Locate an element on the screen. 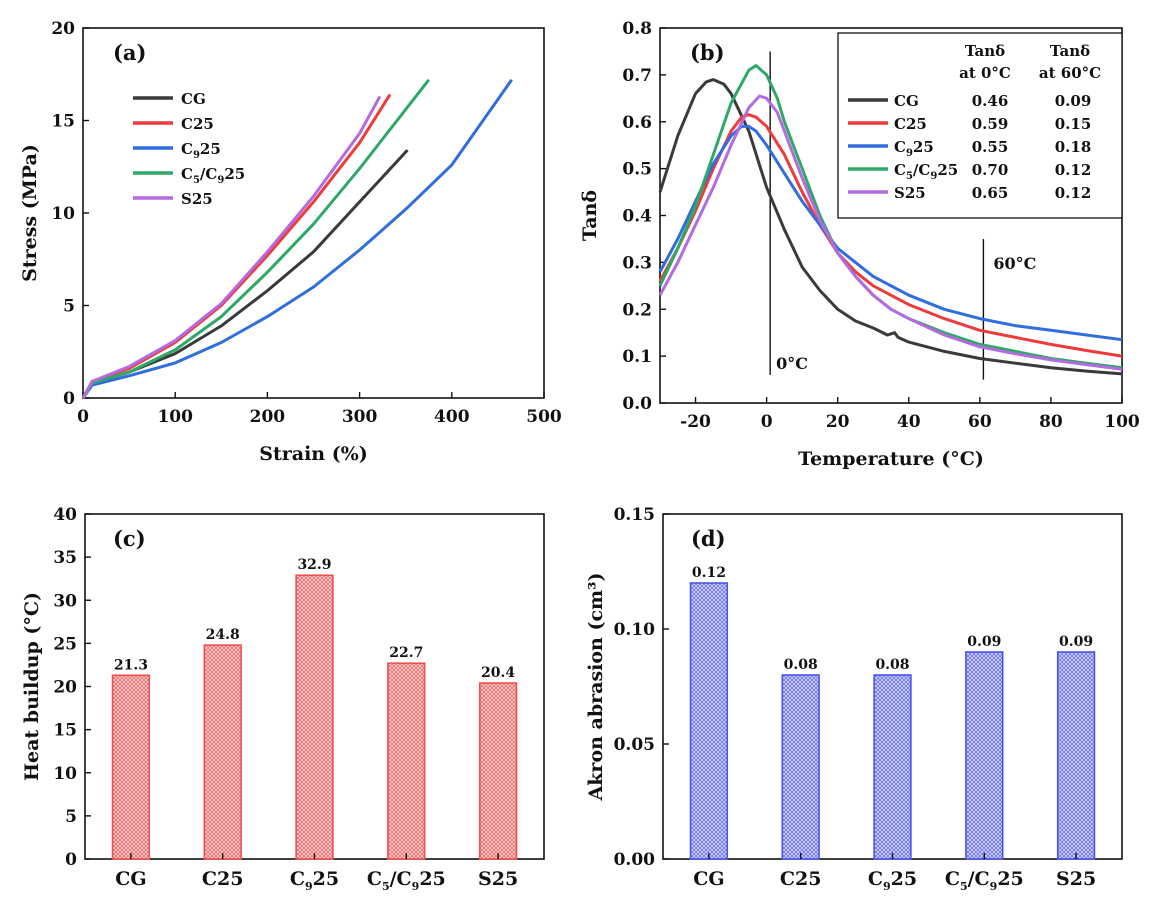 This screenshot has height=899, width=1150. x-tick-label: 300 is located at coordinates (360, 417).